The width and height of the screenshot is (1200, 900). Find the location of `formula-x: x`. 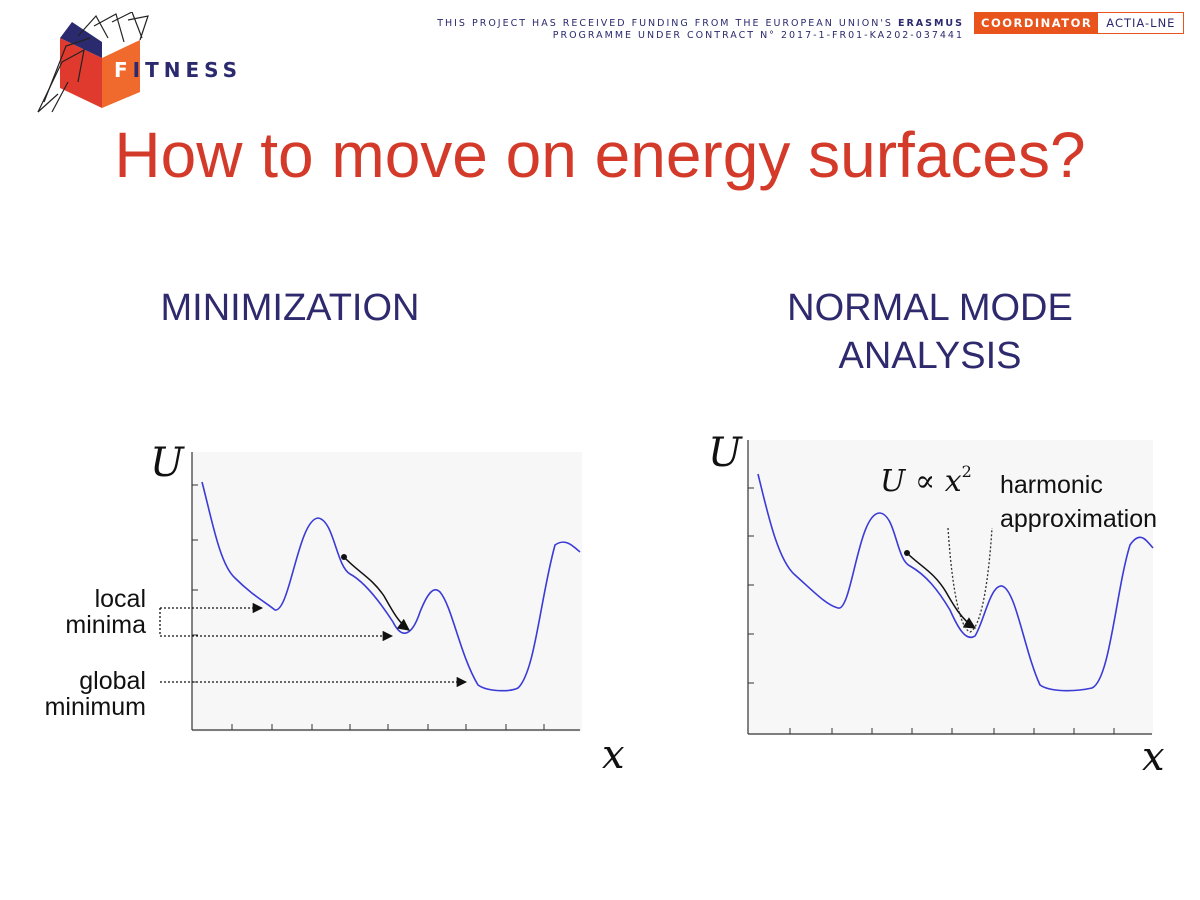

formula-x: x is located at coordinates (953, 481).